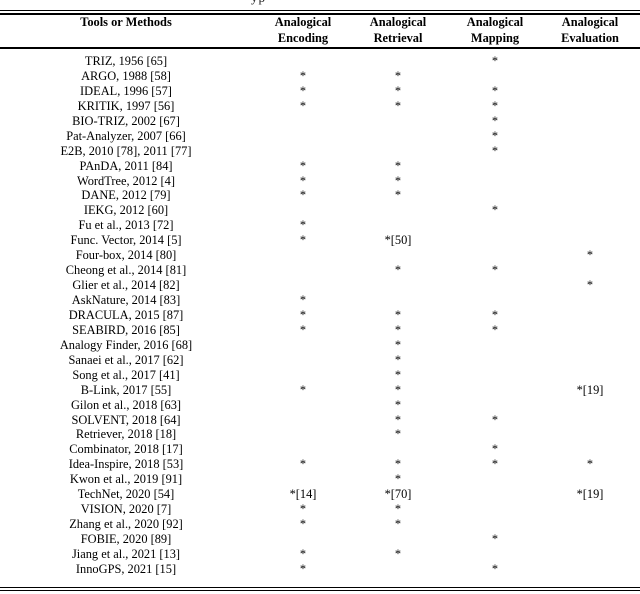 This screenshot has width=640, height=594. What do you see at coordinates (316, 509) in the screenshot?
I see `table-row: VISION, 2020 [7] * *` at bounding box center [316, 509].